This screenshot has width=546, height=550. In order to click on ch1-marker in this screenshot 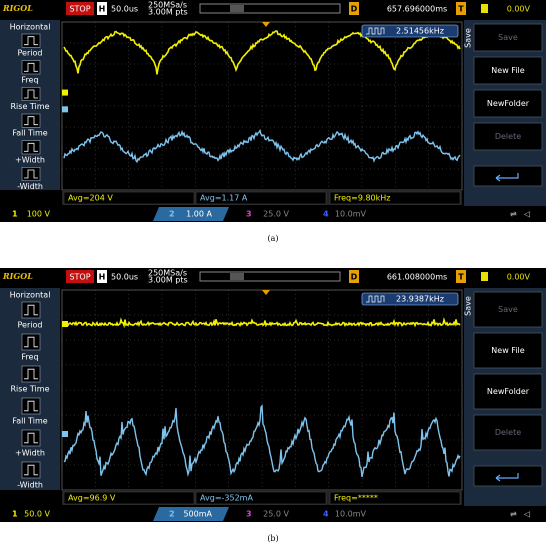, I will do `click(65, 92)`.